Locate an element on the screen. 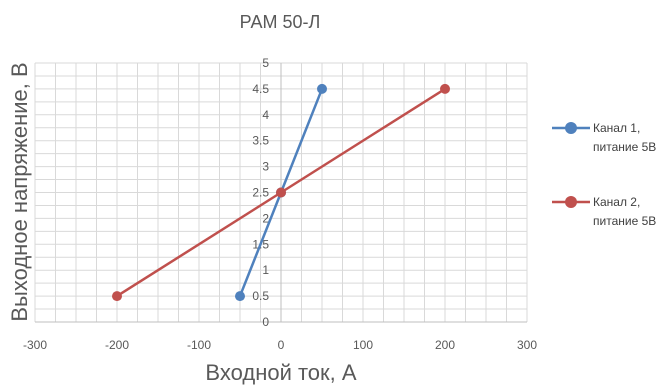 The height and width of the screenshot is (385, 663). x-tick-label: 200 is located at coordinates (445, 345).